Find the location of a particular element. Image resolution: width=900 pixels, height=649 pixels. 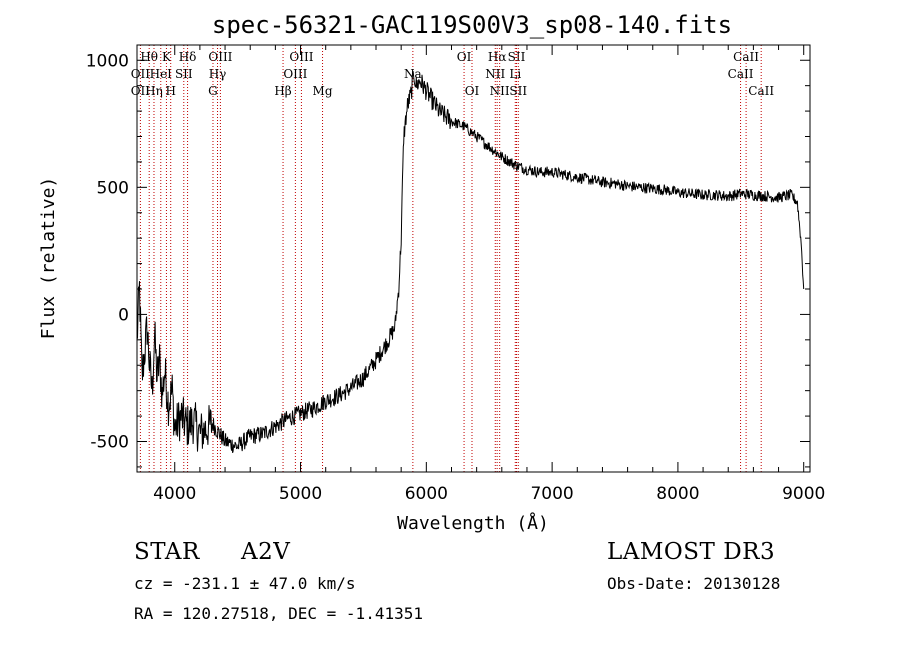

spectral-line-label: G is located at coordinates (213, 91).